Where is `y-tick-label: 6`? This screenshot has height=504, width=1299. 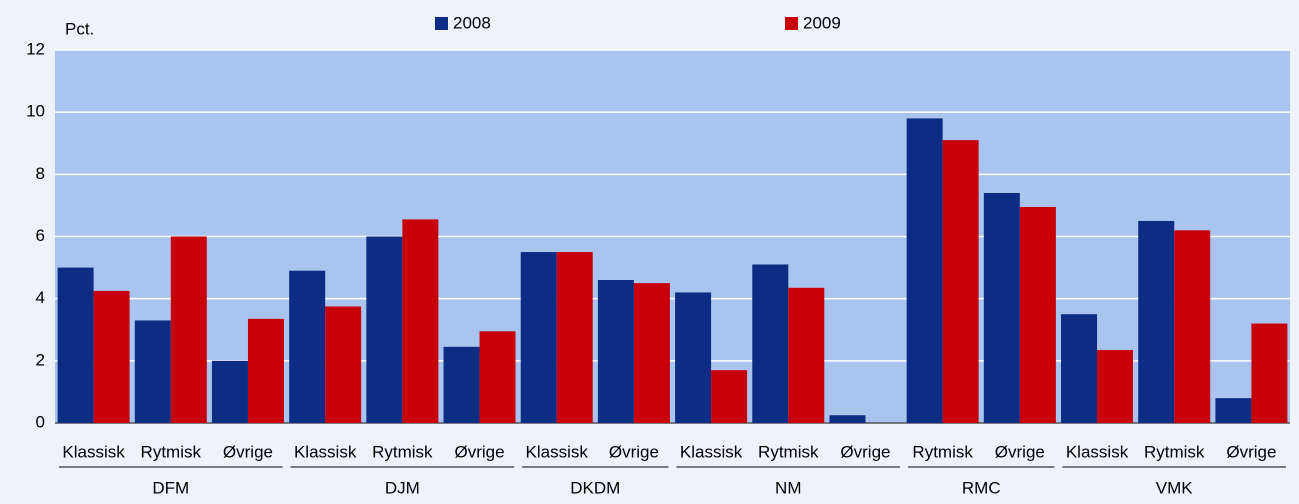
y-tick-label: 6 is located at coordinates (40, 235).